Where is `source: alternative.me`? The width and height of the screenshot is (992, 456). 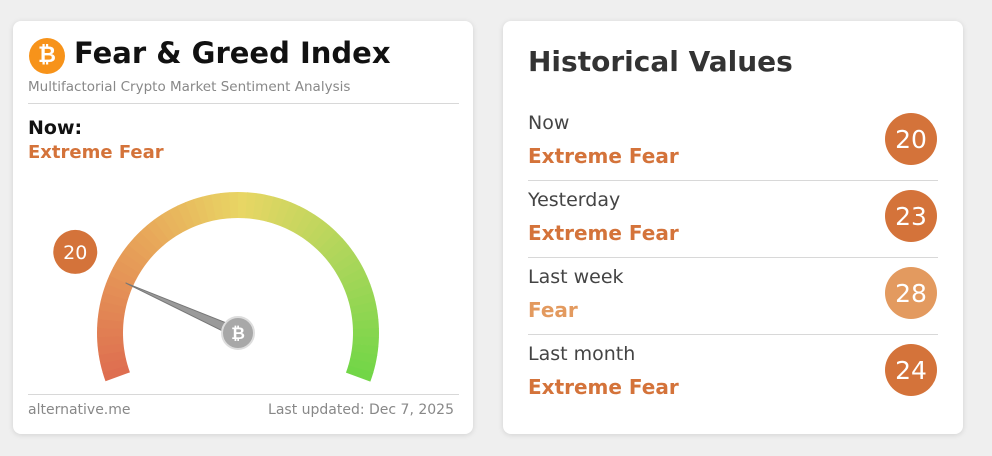
source: alternative.me is located at coordinates (79, 410).